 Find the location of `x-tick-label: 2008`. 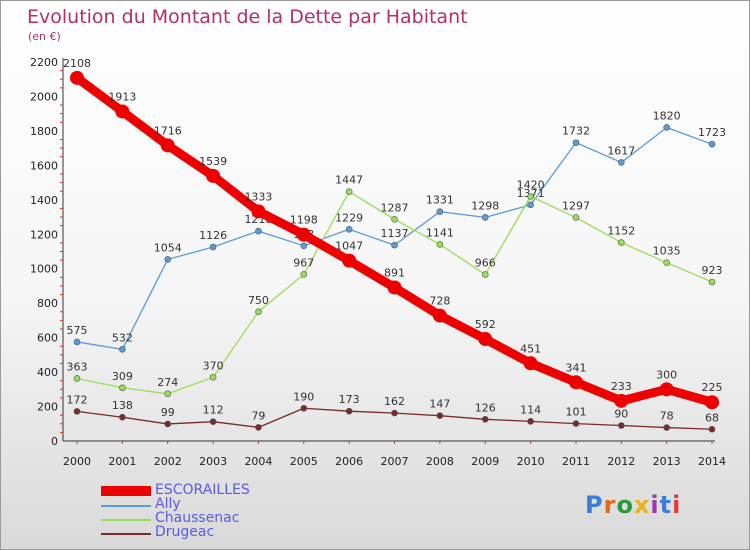

x-tick-label: 2008 is located at coordinates (440, 461).